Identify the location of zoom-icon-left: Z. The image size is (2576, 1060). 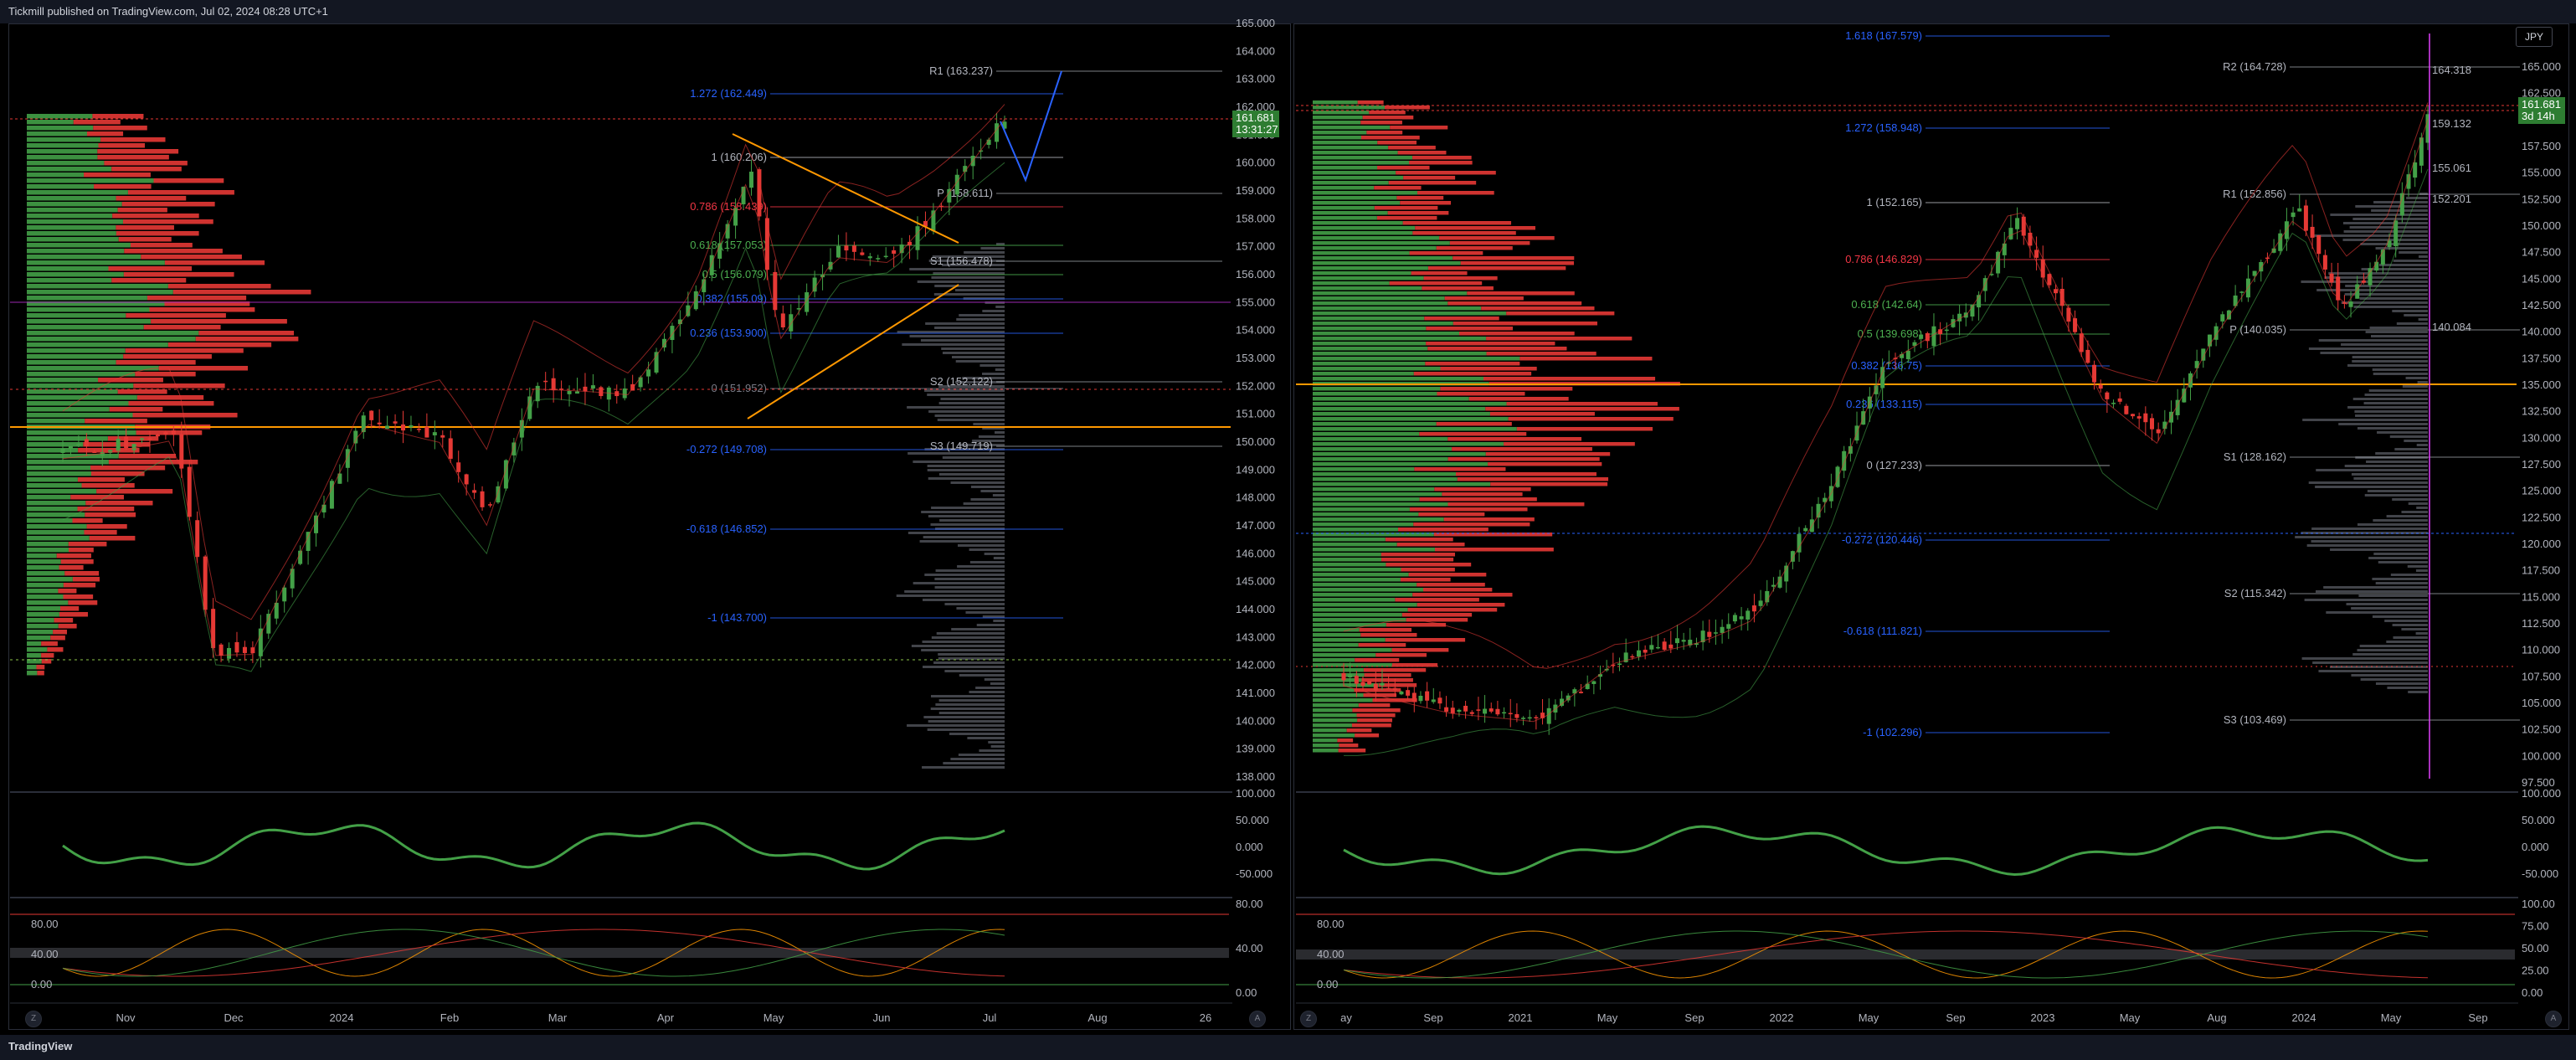
(34, 1019).